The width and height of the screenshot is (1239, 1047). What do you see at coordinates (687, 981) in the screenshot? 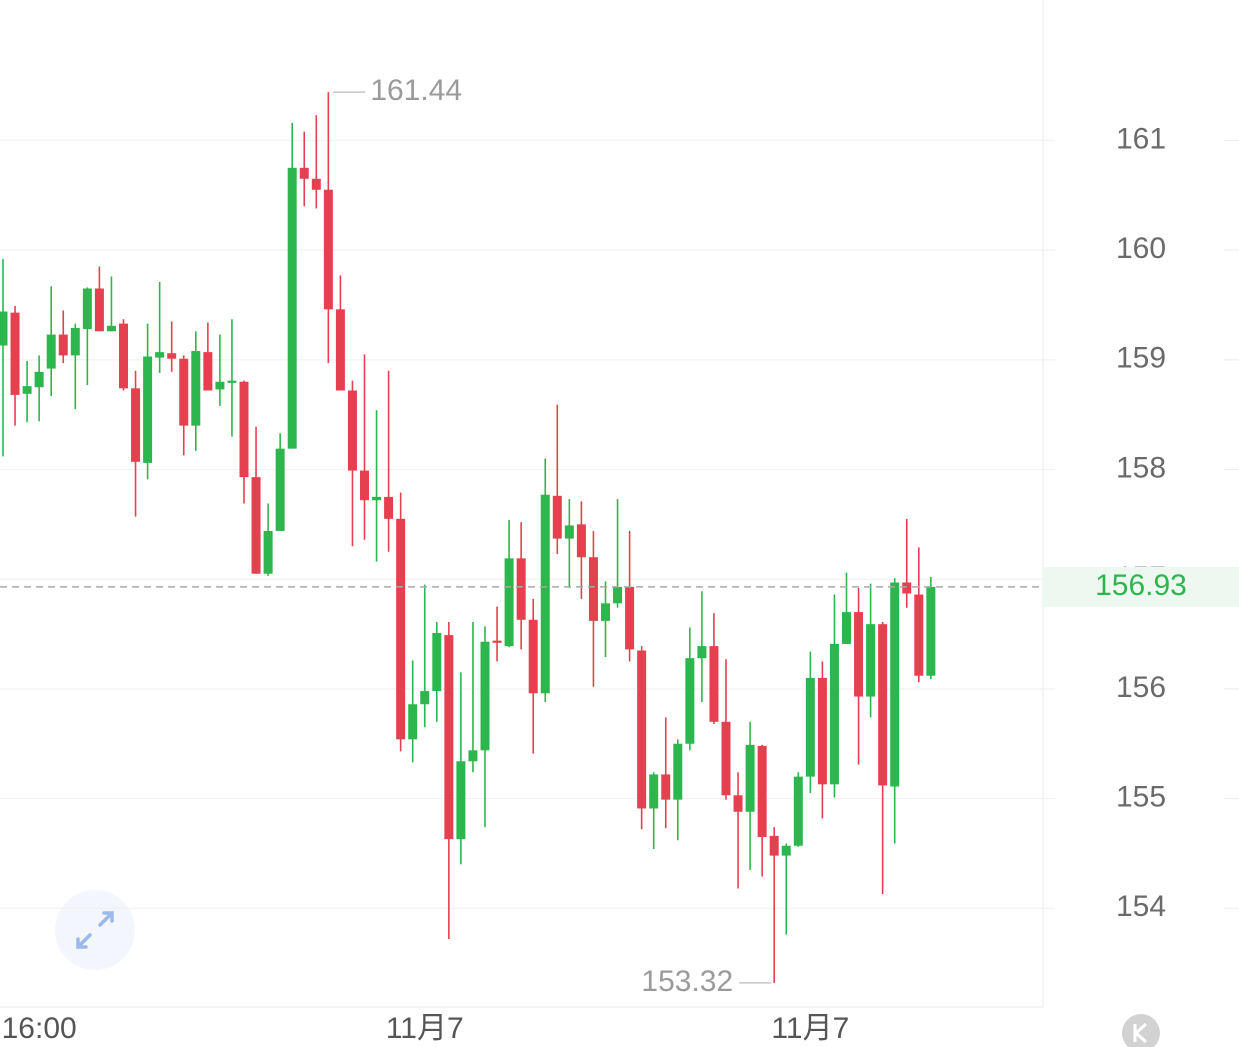
I see `min-label: 153.32` at bounding box center [687, 981].